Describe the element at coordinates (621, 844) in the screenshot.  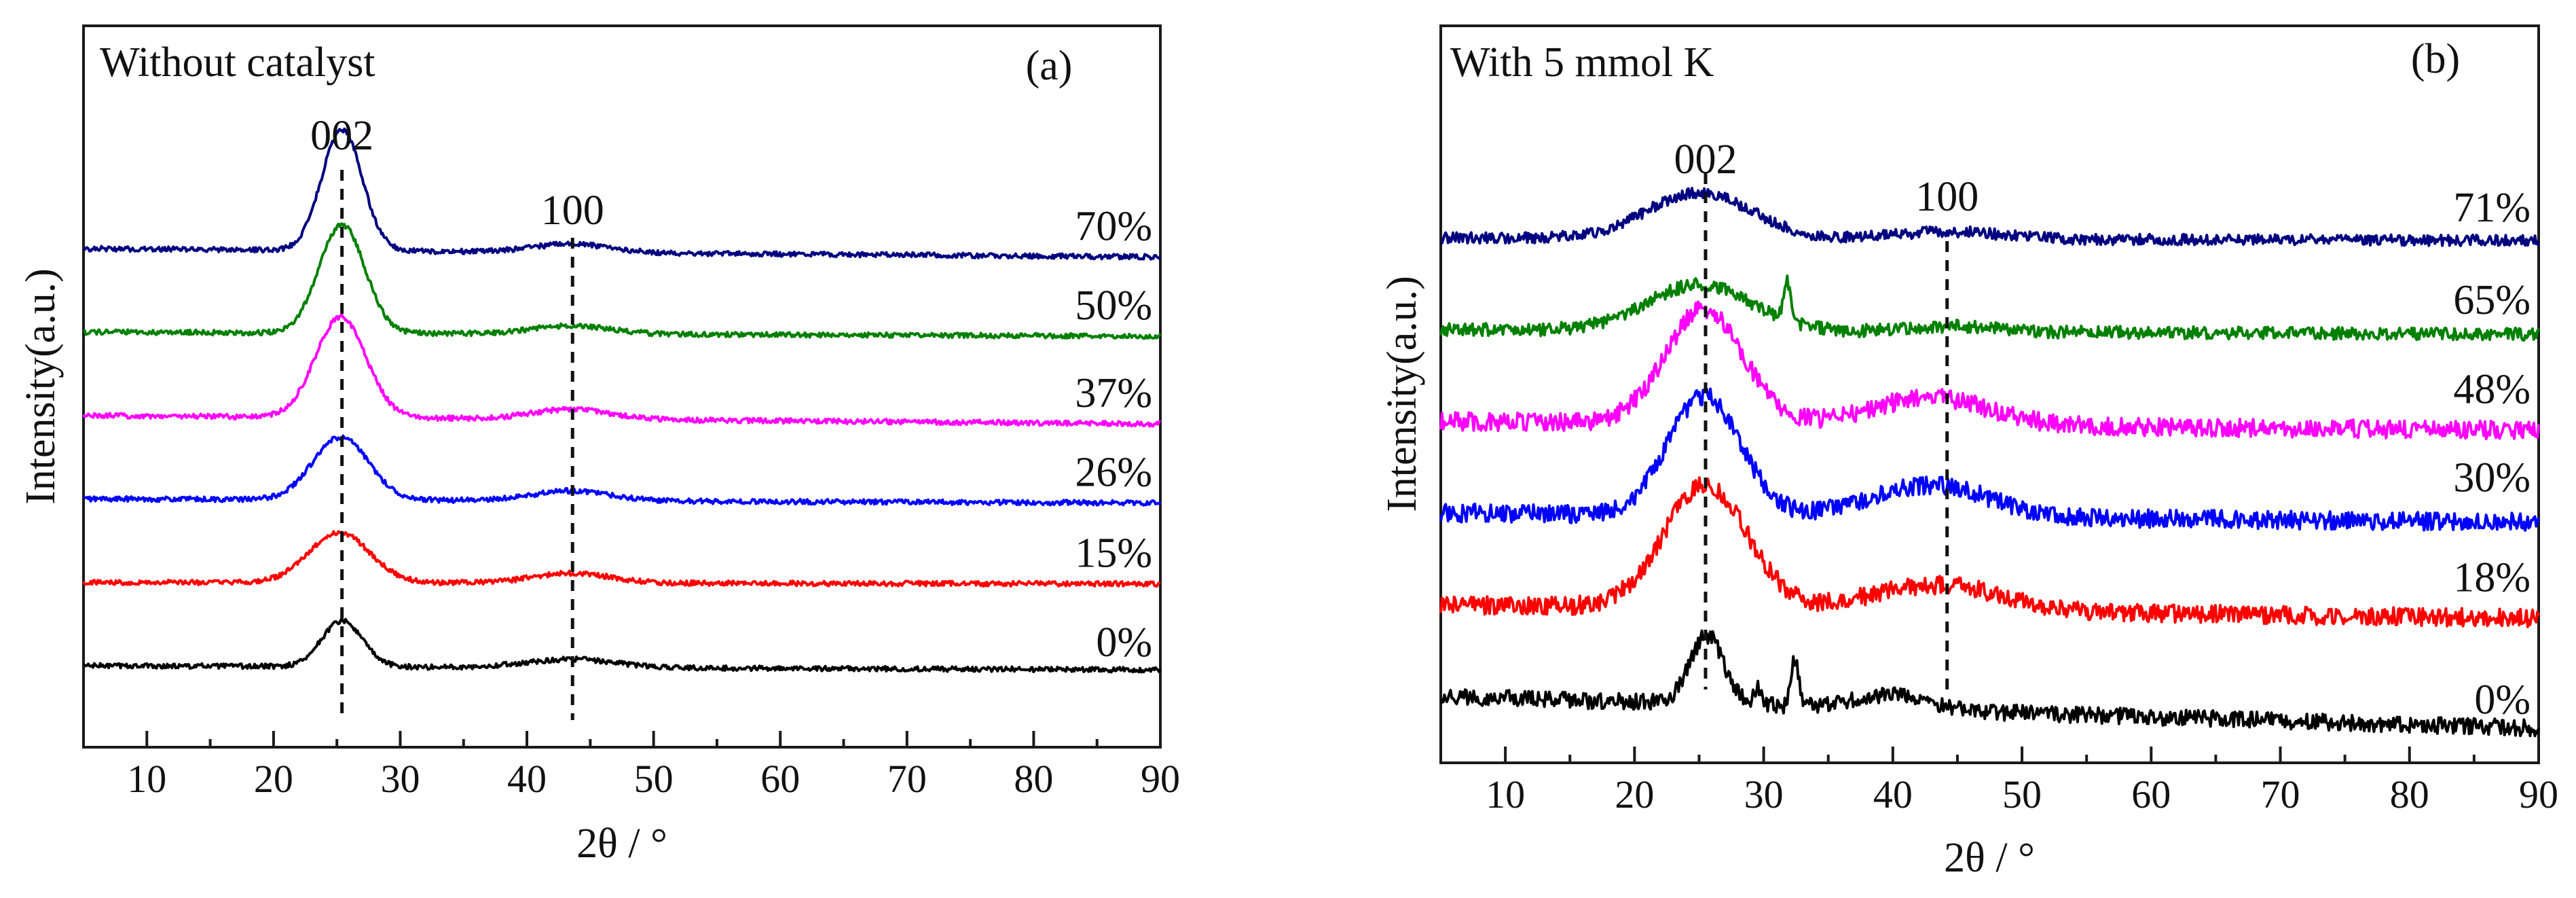
I see `panel-a-x-axis-title: 2θ / °` at that location.